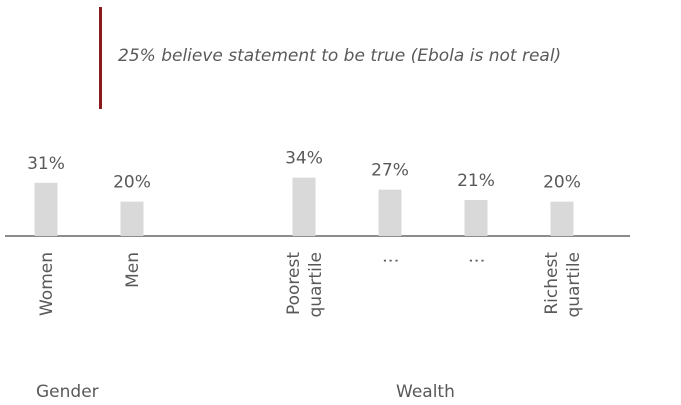  I want to click on tick-label-3-0: ⋮, so click(391, 260).